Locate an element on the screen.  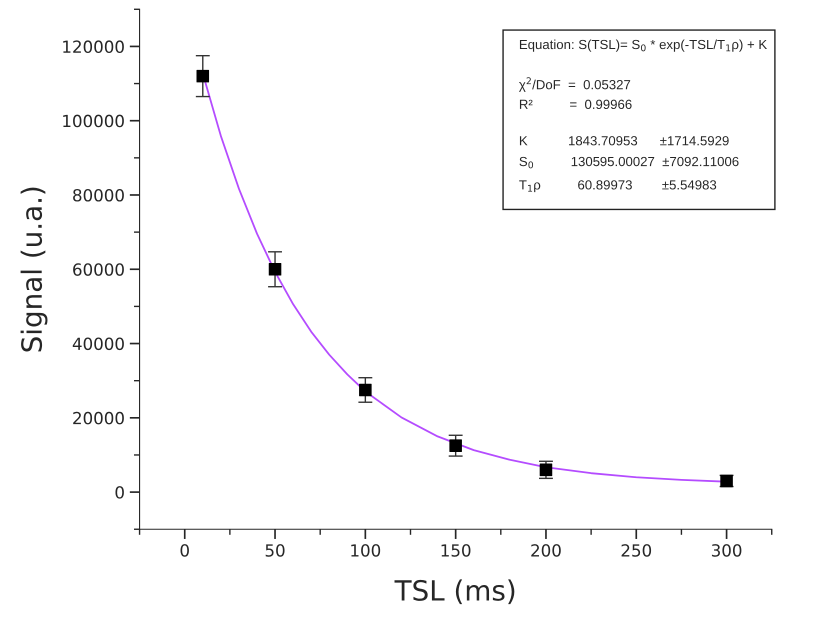
y-tick-label: 80000 is located at coordinates (98, 195).